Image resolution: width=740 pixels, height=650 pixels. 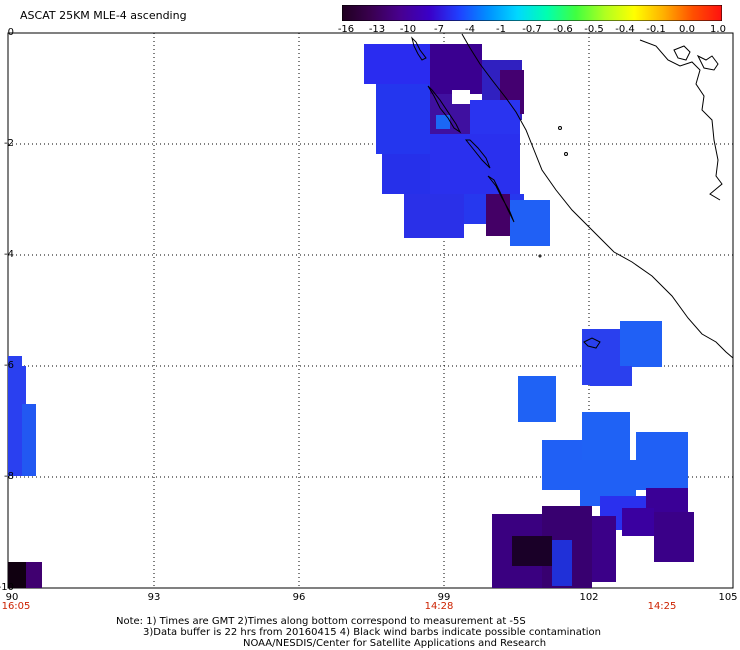 I want to click on colorbar-label: -4, so click(x=470, y=29).